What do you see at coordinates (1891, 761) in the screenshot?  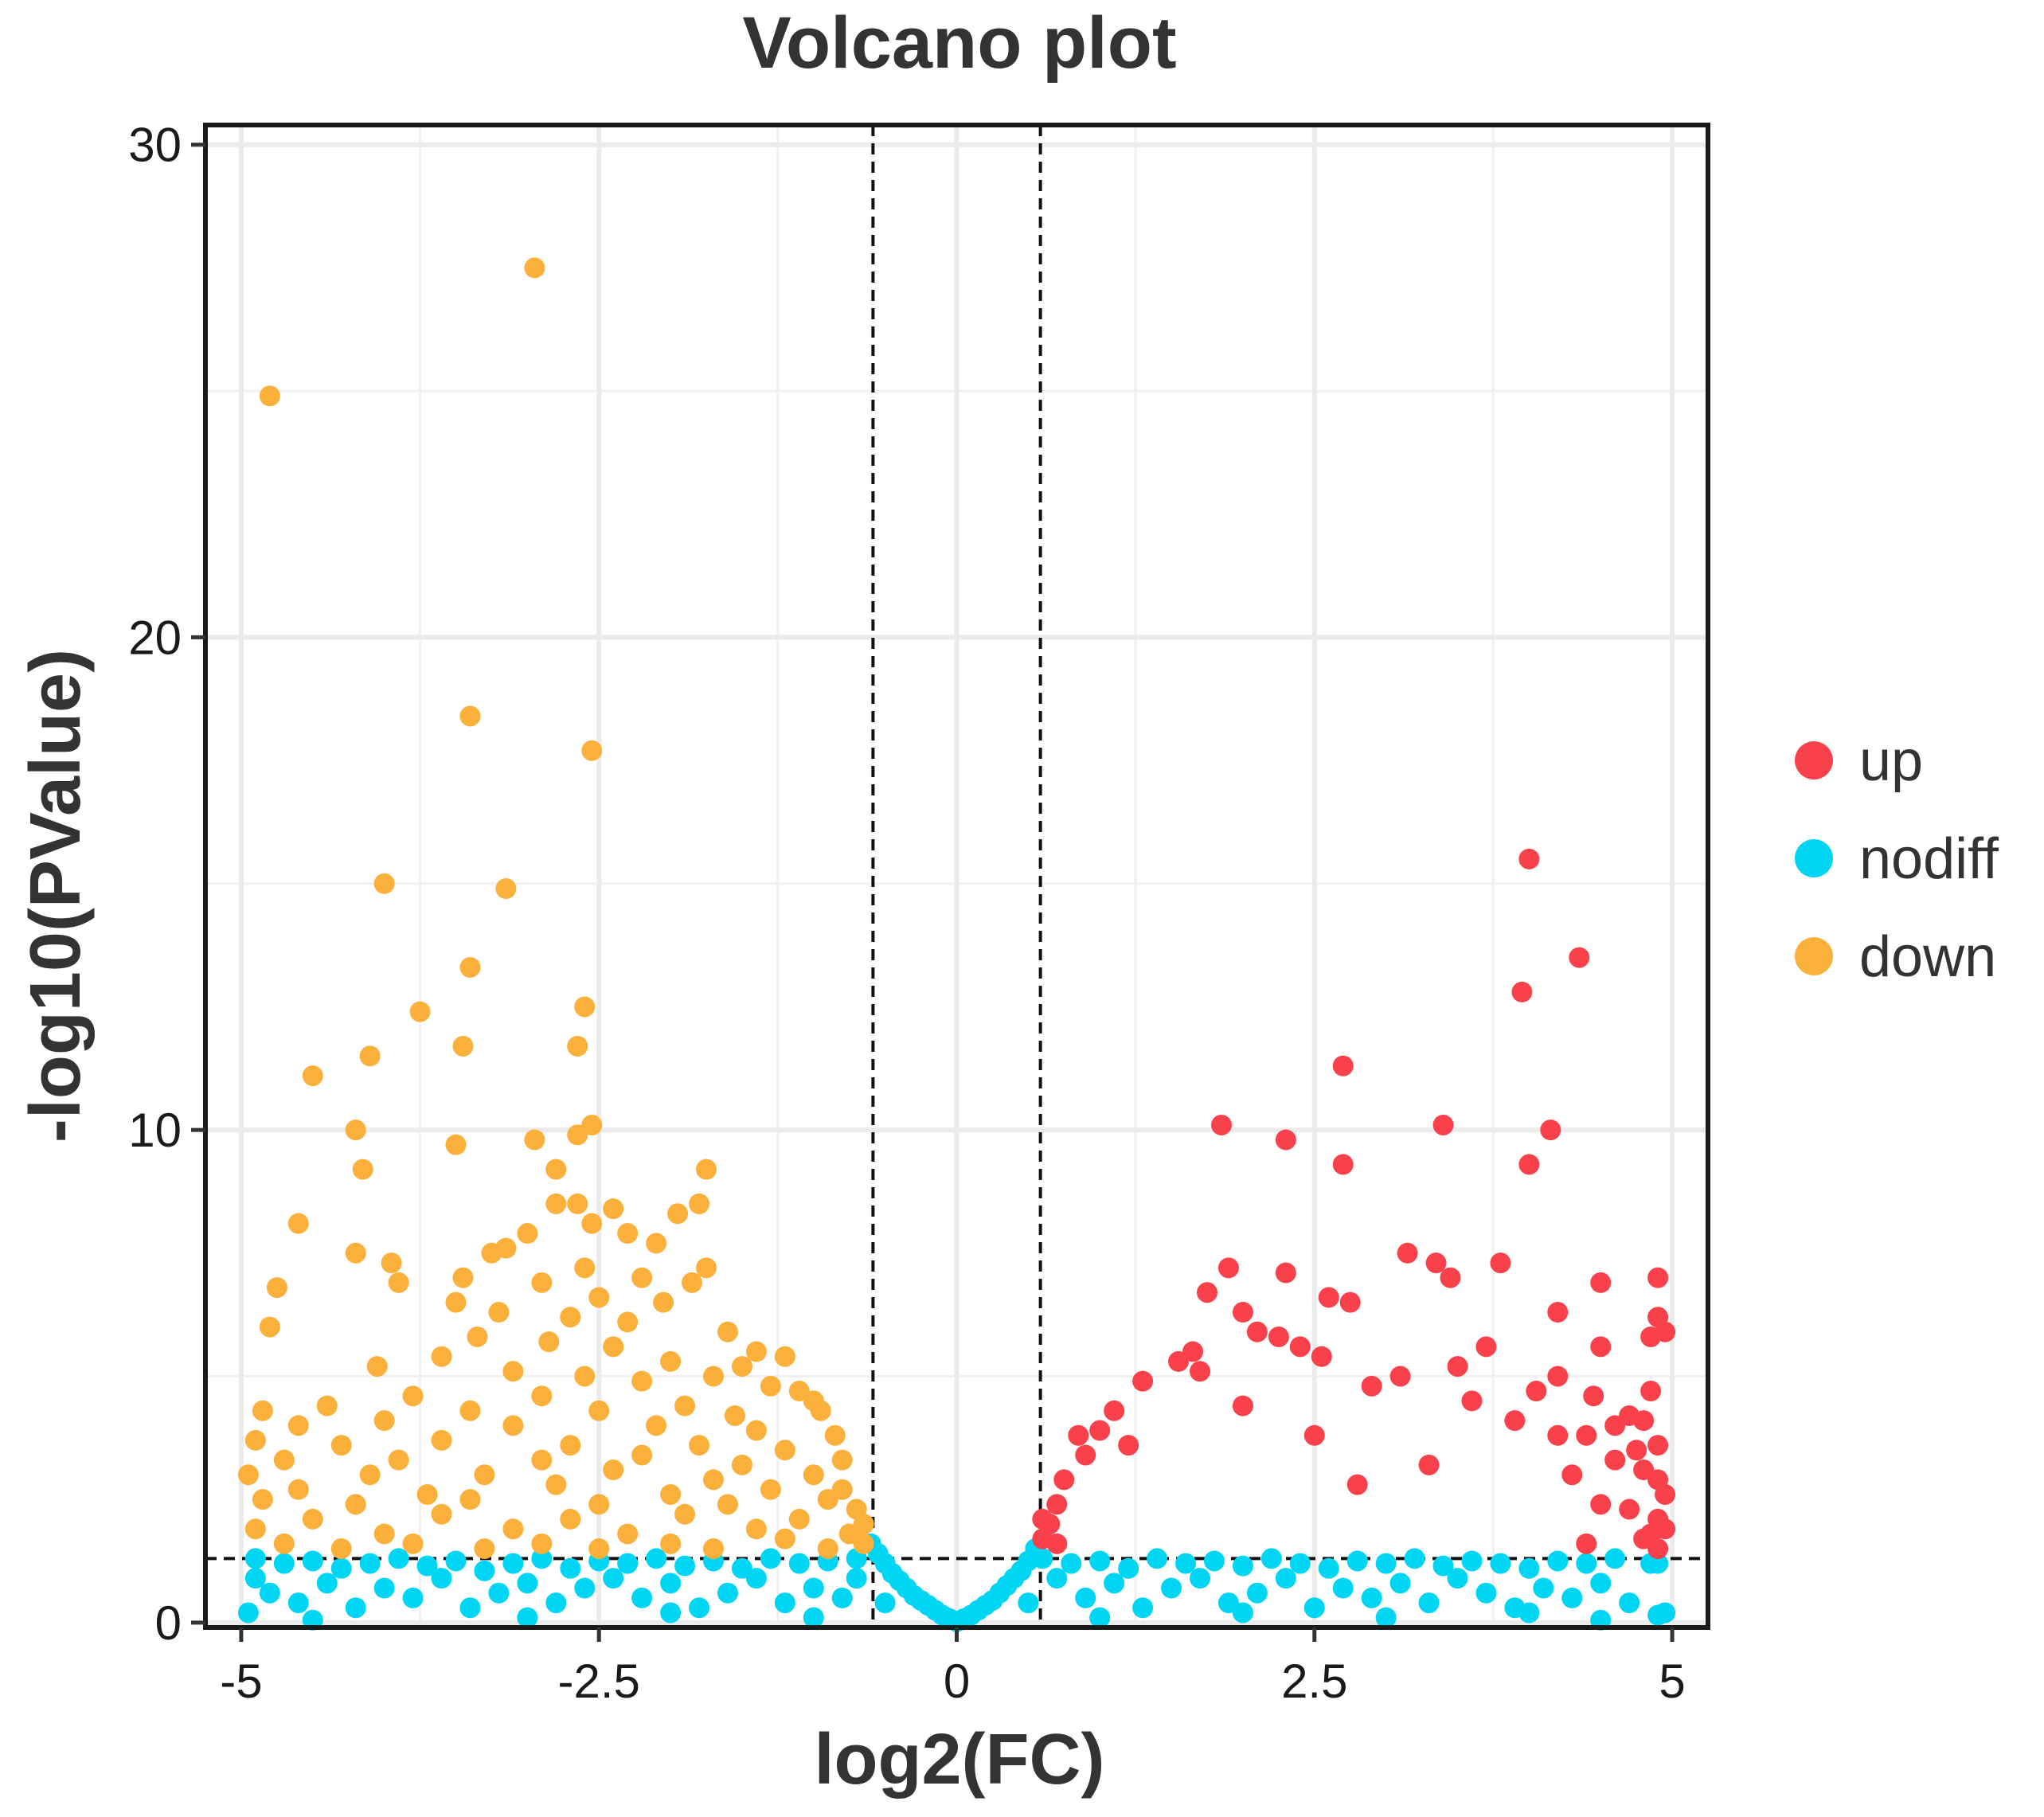 I see `legend-label-up: up` at bounding box center [1891, 761].